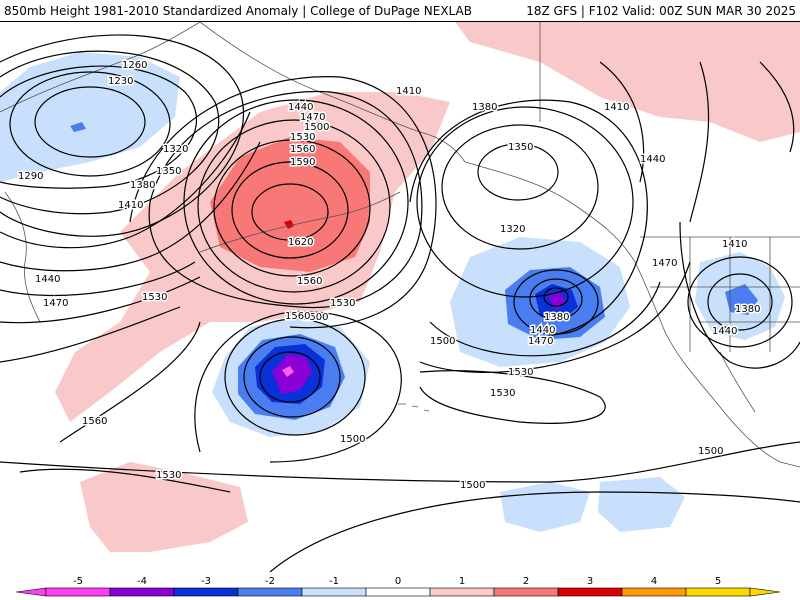  I want to click on legend-arrow-right, so click(765, 592).